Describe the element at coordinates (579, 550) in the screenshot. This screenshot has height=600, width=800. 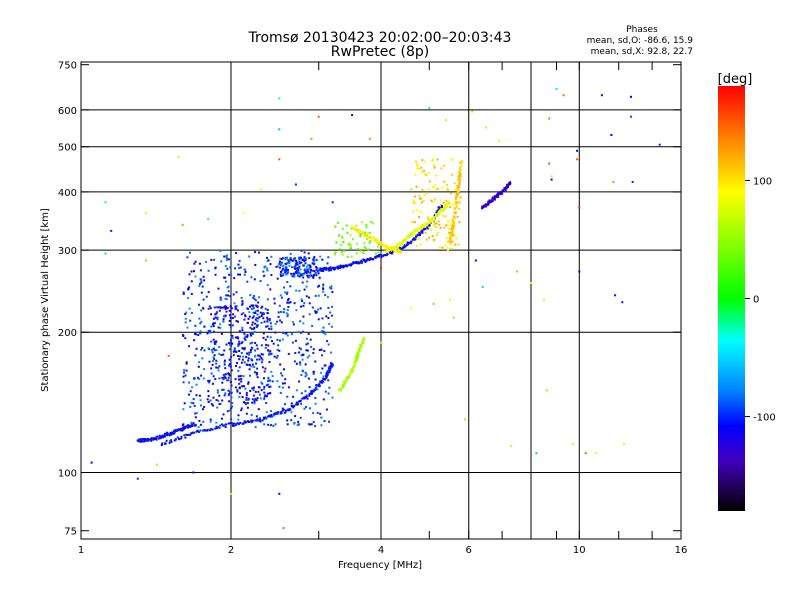
I see `x-tick-label: 10` at that location.